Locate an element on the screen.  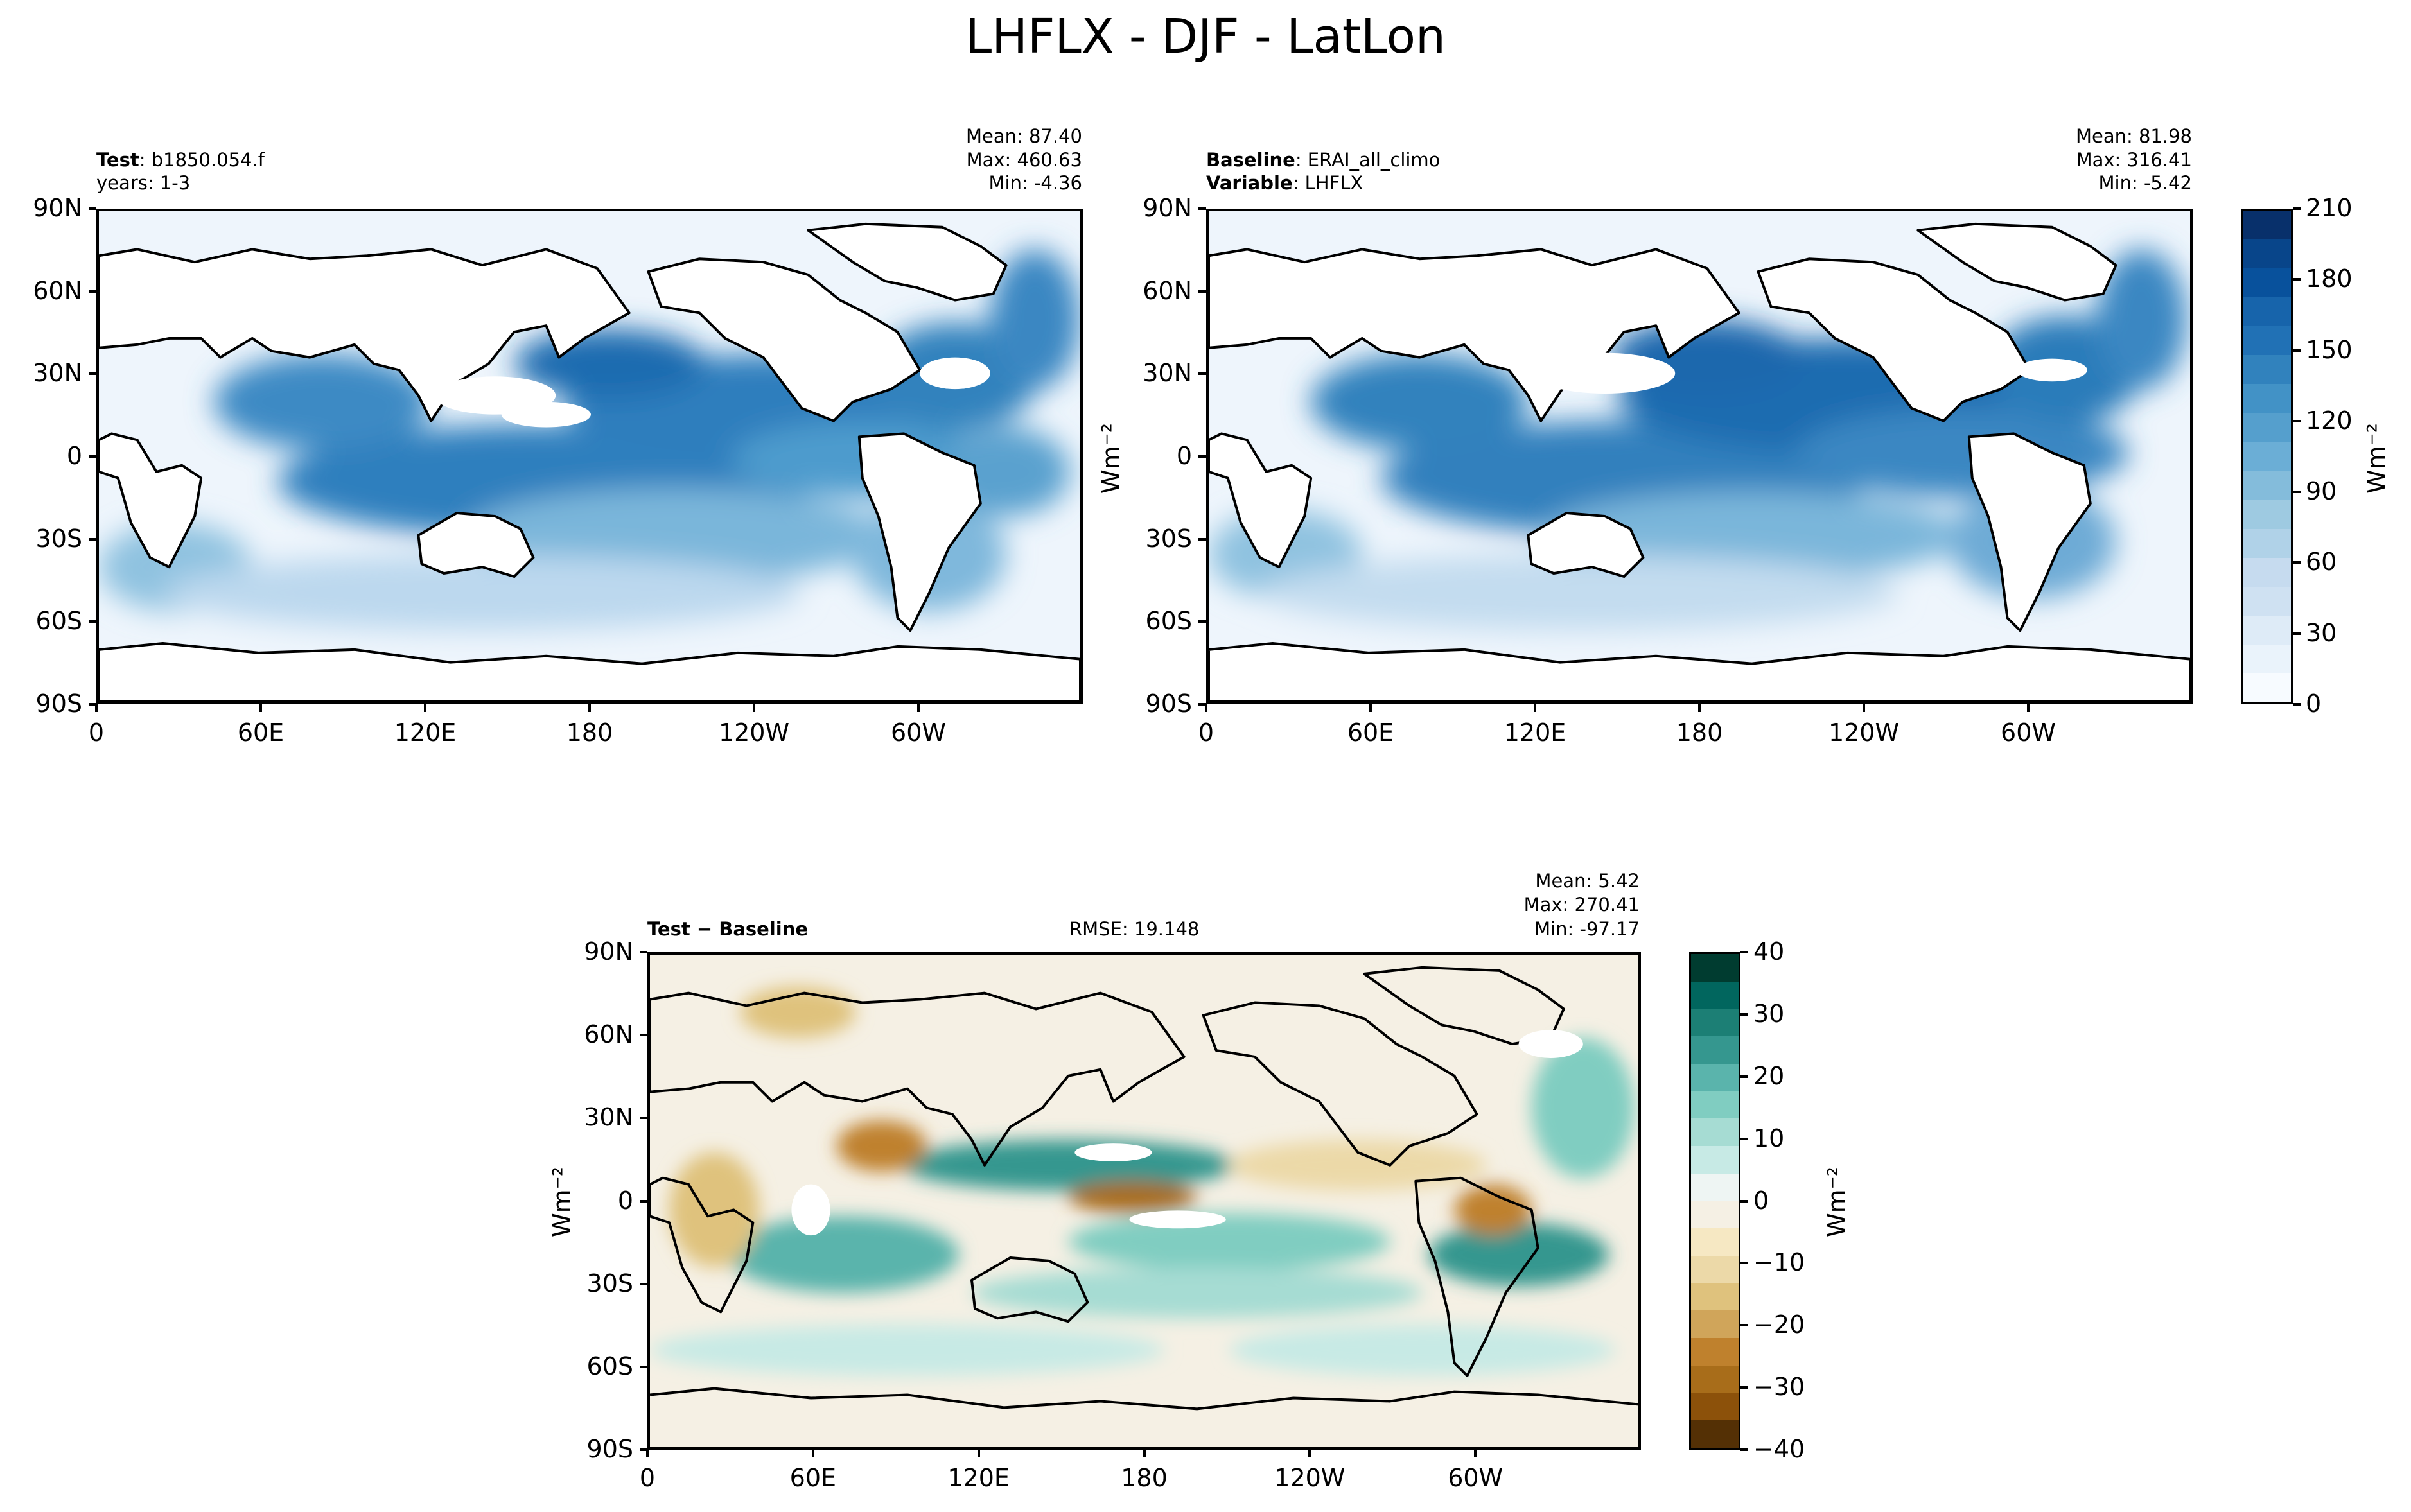
baseline-lat-tick-6: 90S is located at coordinates (1168, 704).